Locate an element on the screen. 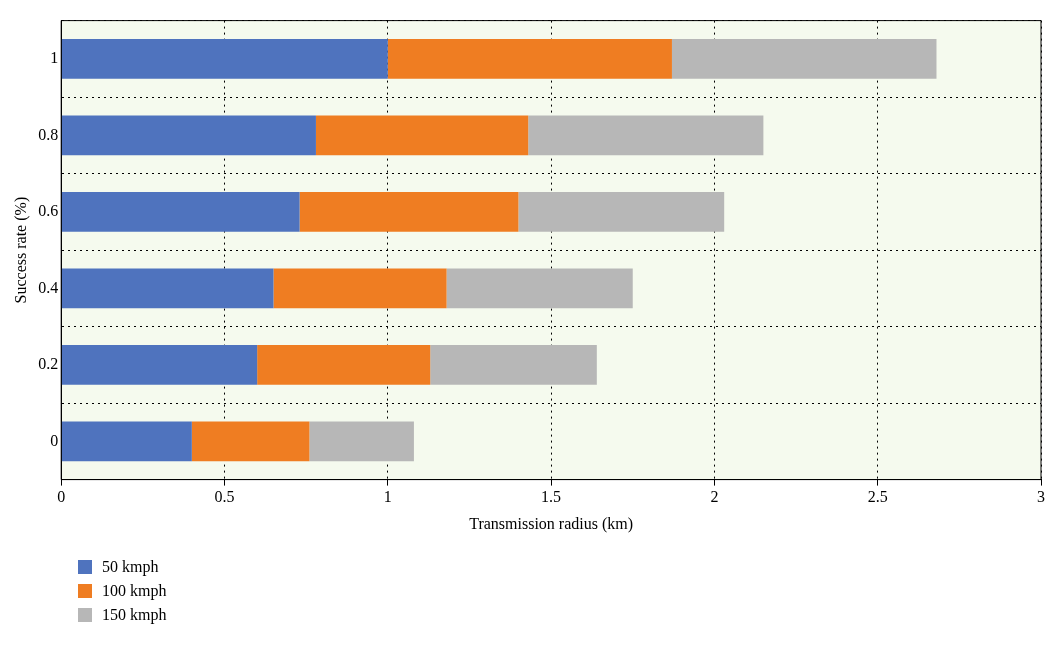 This screenshot has height=650, width=1059. x-tick-label: 1.5 is located at coordinates (551, 497).